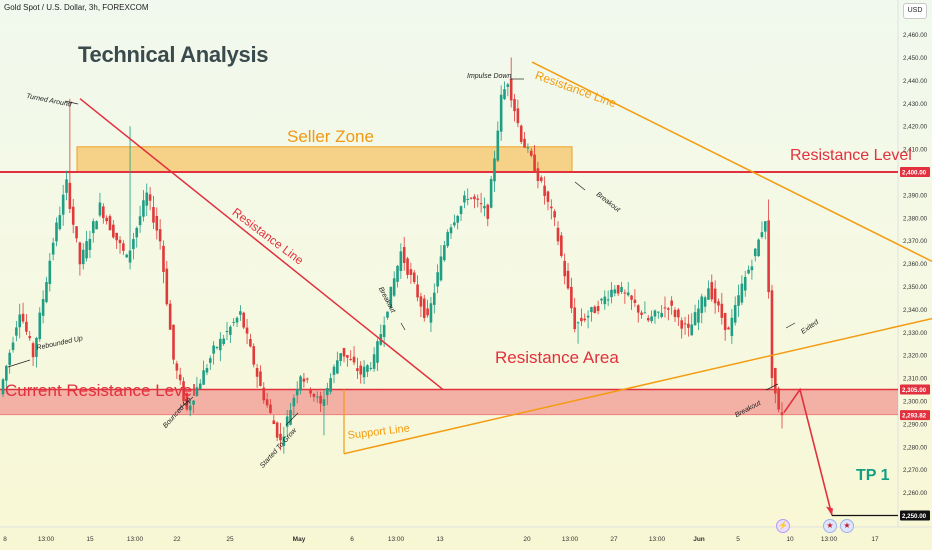 Image resolution: width=932 pixels, height=550 pixels. Describe the element at coordinates (330, 136) in the screenshot. I see `seller-zone-label: Seller Zone` at that location.